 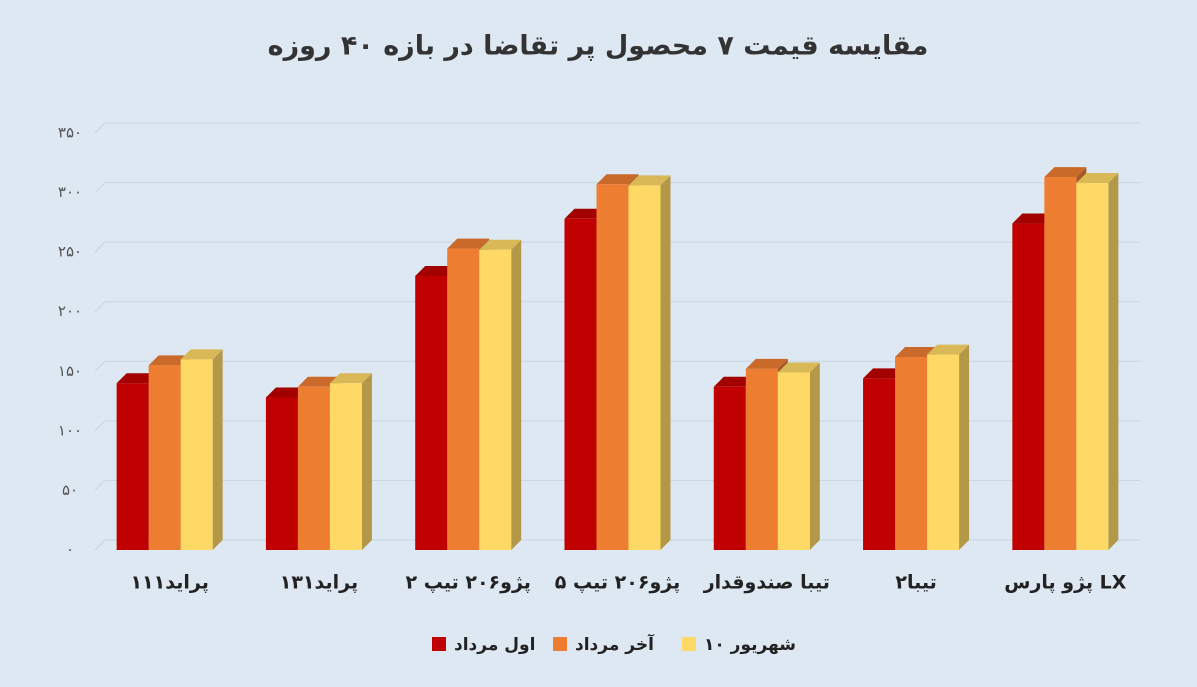 I want to click on x-tick-label: پژو پارس LX, so click(x=1065, y=583).